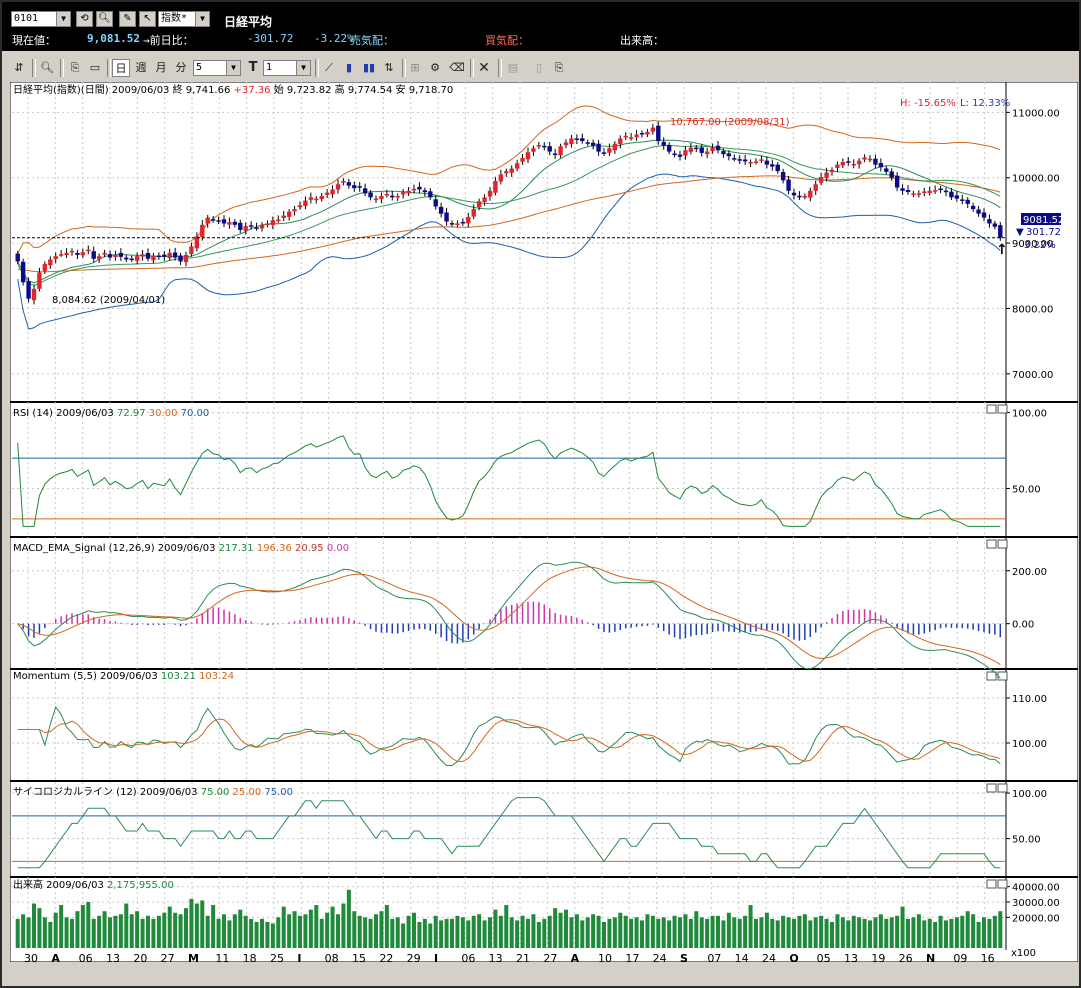 The width and height of the screenshot is (1081, 988). Describe the element at coordinates (19, 67) in the screenshot. I see `candle-mode-icon: ⇵` at that location.